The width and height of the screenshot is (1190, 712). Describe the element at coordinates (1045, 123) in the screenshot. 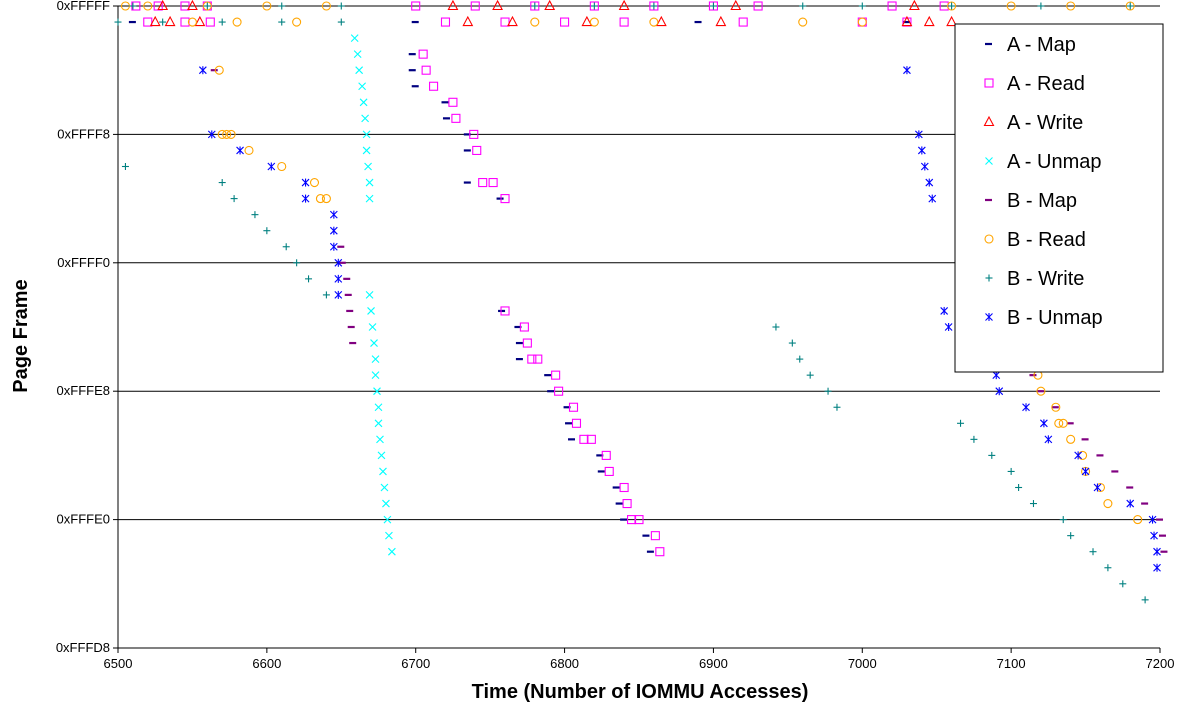

I see `legend-label: A - Write` at that location.